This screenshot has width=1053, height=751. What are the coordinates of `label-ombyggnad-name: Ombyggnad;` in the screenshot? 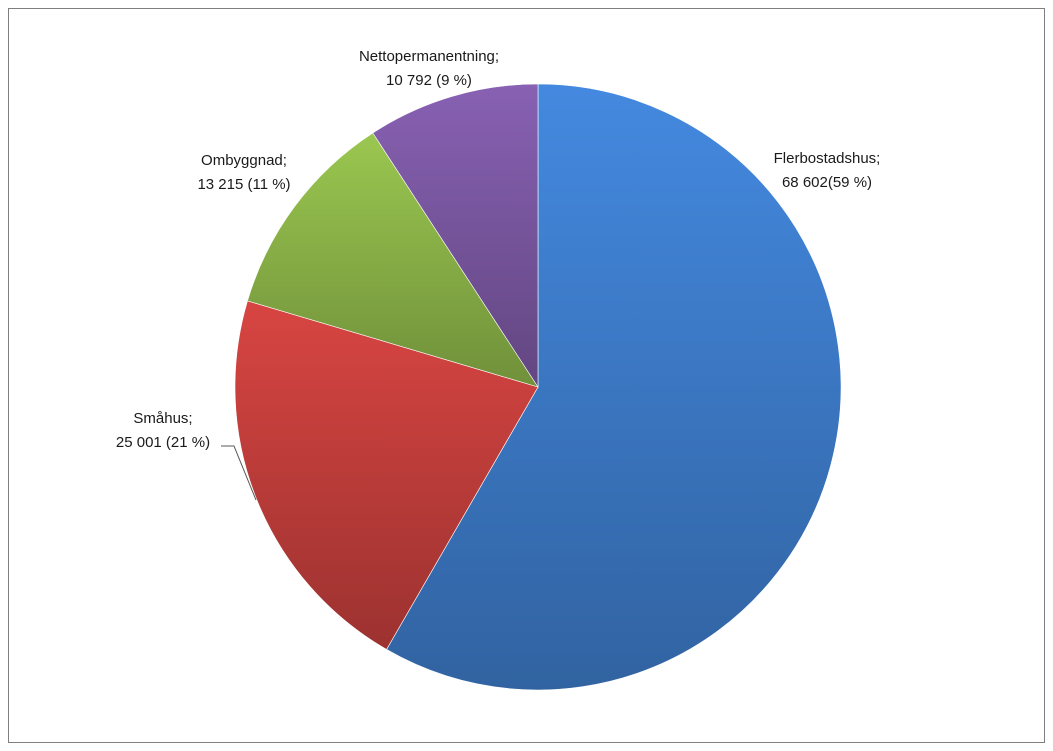 It's located at (244, 160).